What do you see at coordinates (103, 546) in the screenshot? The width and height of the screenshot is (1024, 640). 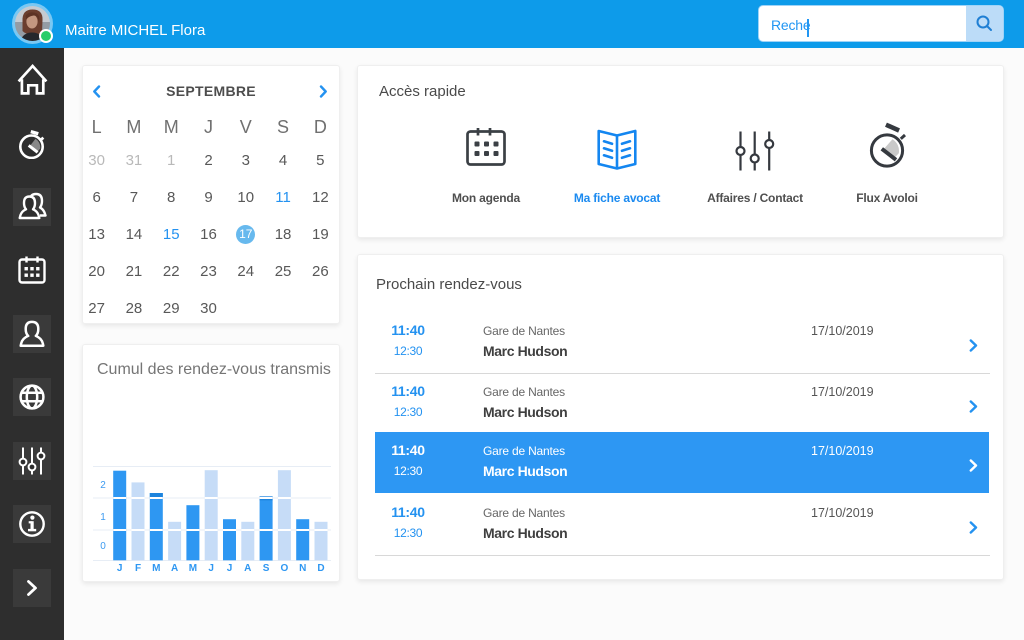 I see `svg-text: 0` at bounding box center [103, 546].